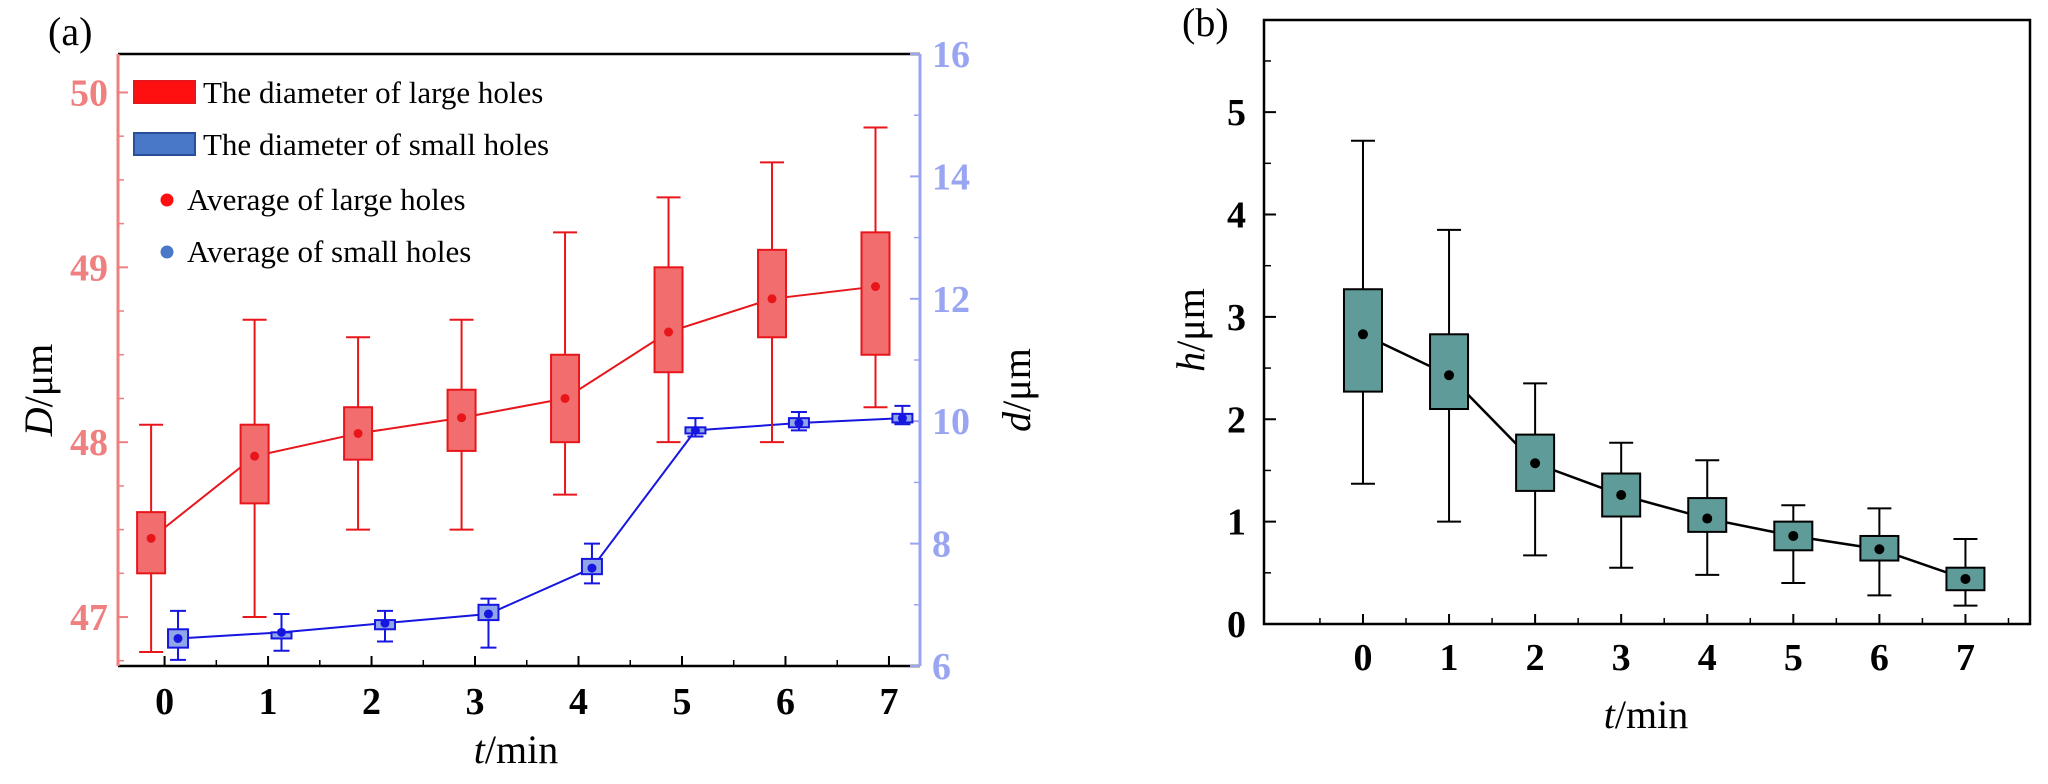  Describe the element at coordinates (513, 412) in the screenshot. I see `large-average-line` at that location.